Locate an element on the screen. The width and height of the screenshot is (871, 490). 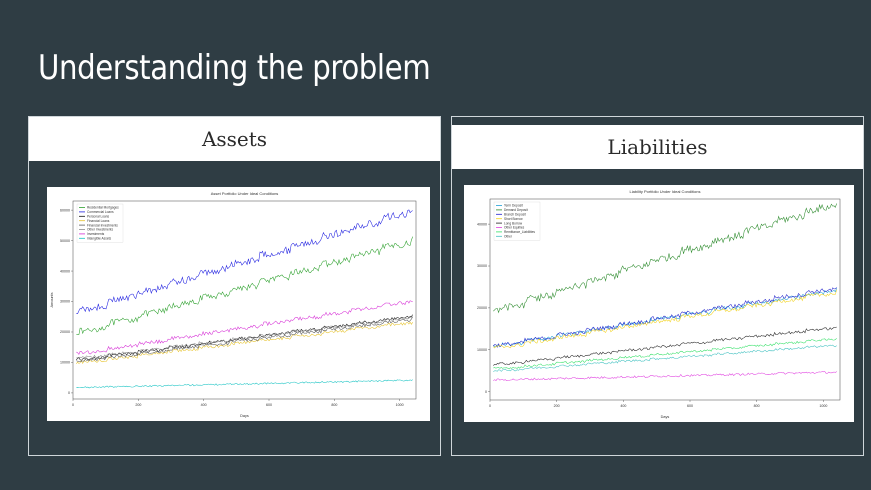
y-tick-label: 60000 is located at coordinates (65, 210).